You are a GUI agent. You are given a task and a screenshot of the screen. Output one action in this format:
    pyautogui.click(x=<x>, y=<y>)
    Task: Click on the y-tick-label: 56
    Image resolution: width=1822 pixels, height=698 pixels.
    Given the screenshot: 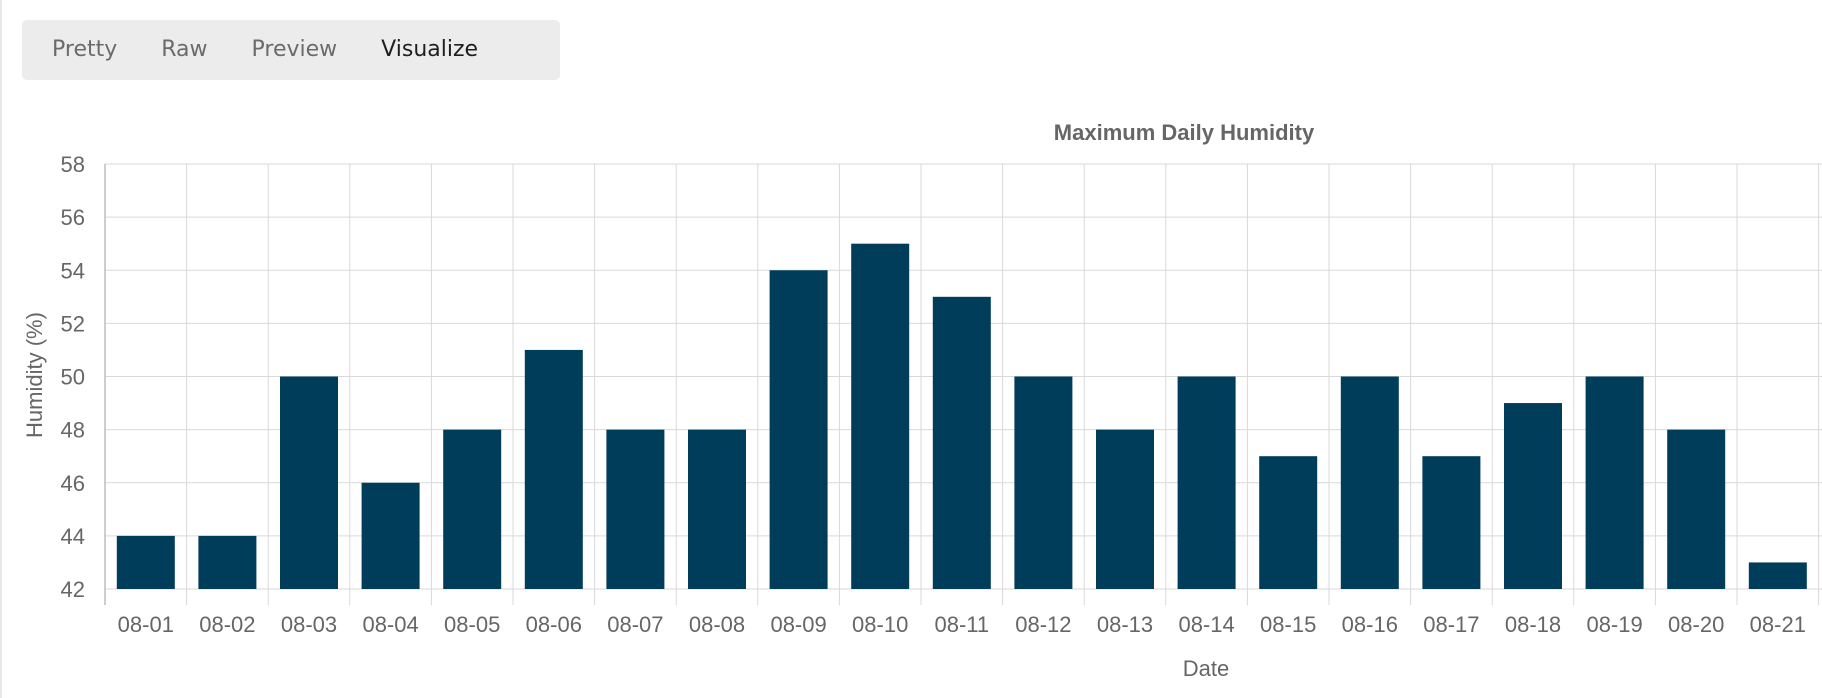 What is the action you would take?
    pyautogui.click(x=73, y=217)
    